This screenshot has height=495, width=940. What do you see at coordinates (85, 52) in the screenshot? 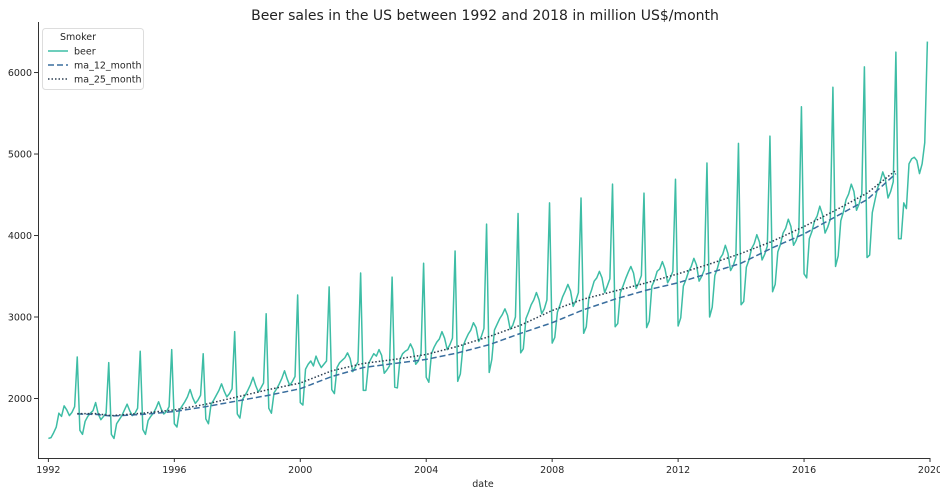
I see `legend-label-beer: beer` at bounding box center [85, 52].